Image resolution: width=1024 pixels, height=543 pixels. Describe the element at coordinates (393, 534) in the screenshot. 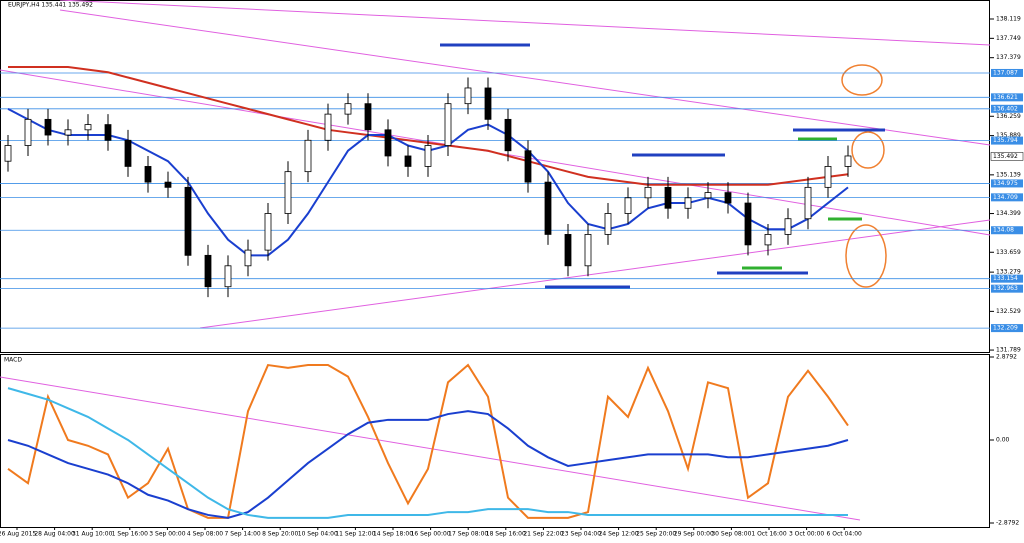

I see `x-tick-label: 14 Sep 18:00` at that location.